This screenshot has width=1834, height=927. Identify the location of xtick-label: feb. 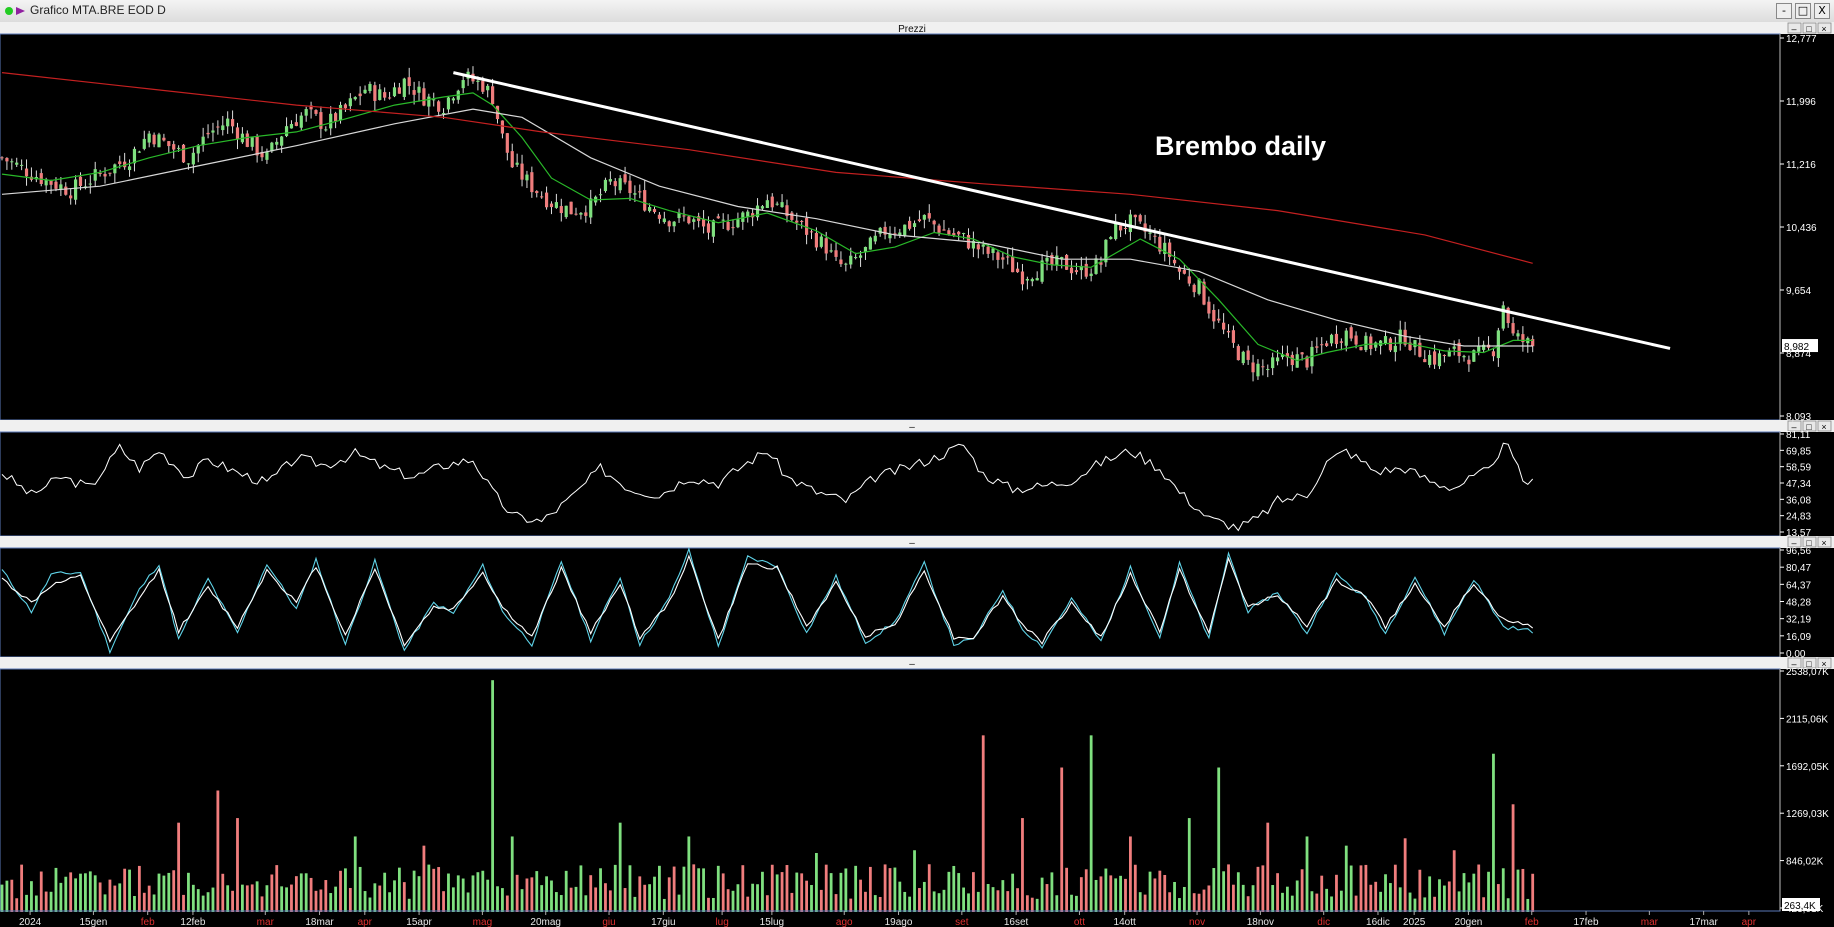
(148, 922).